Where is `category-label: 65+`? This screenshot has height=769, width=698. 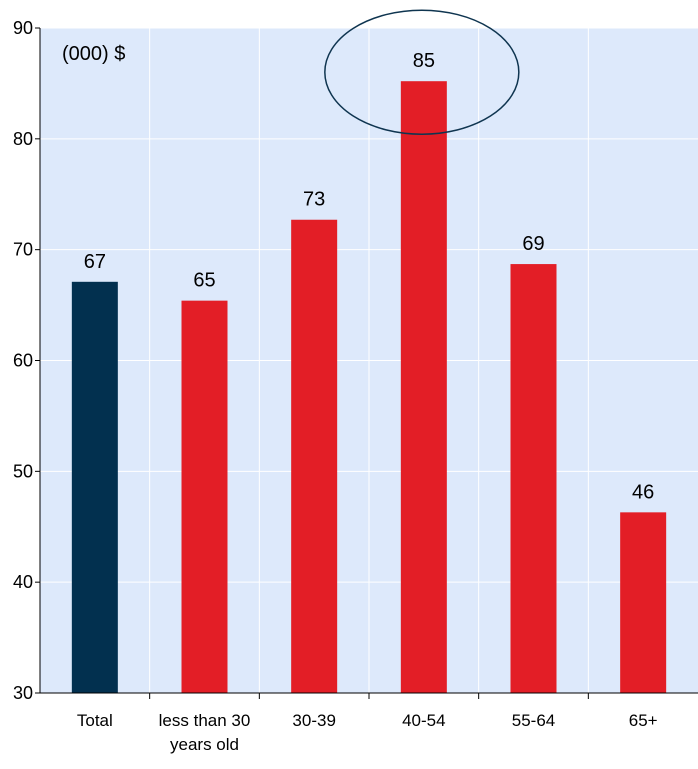 category-label: 65+ is located at coordinates (643, 720).